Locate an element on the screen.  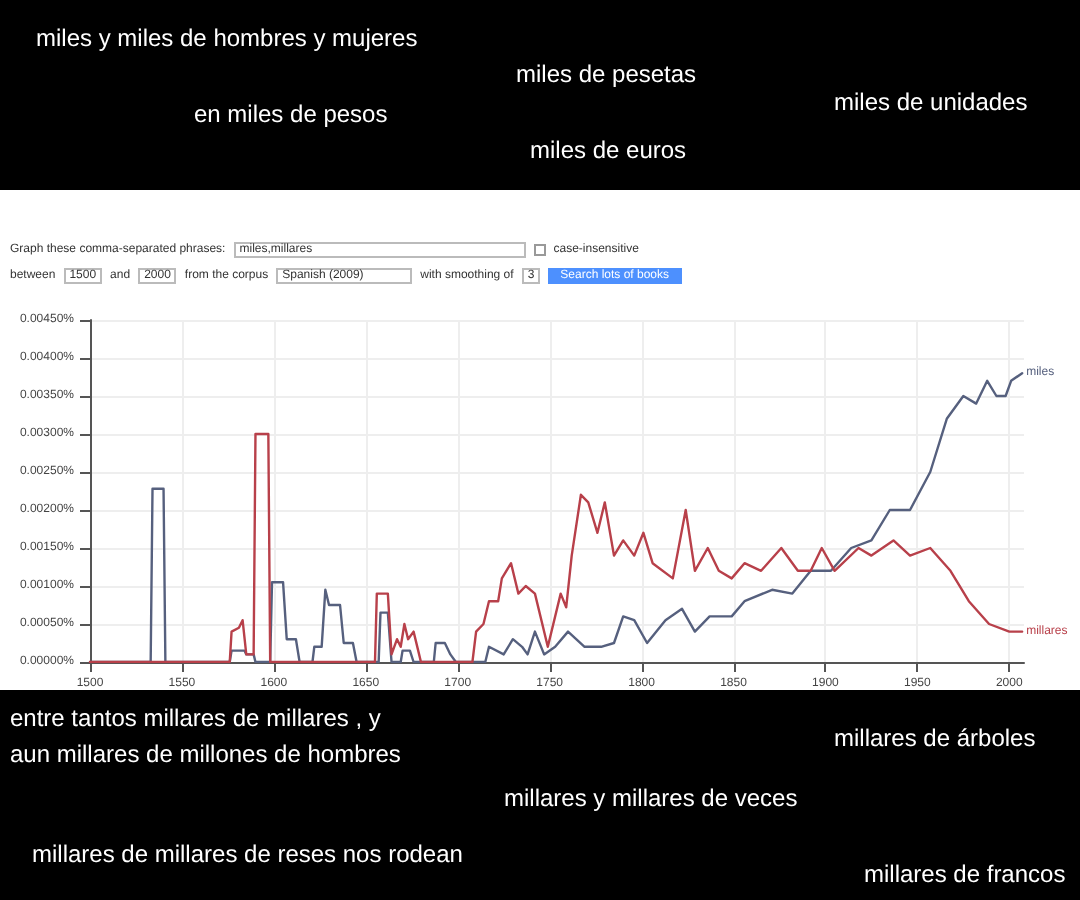
text: miles y miles de hombres y mujeres is located at coordinates (227, 38).